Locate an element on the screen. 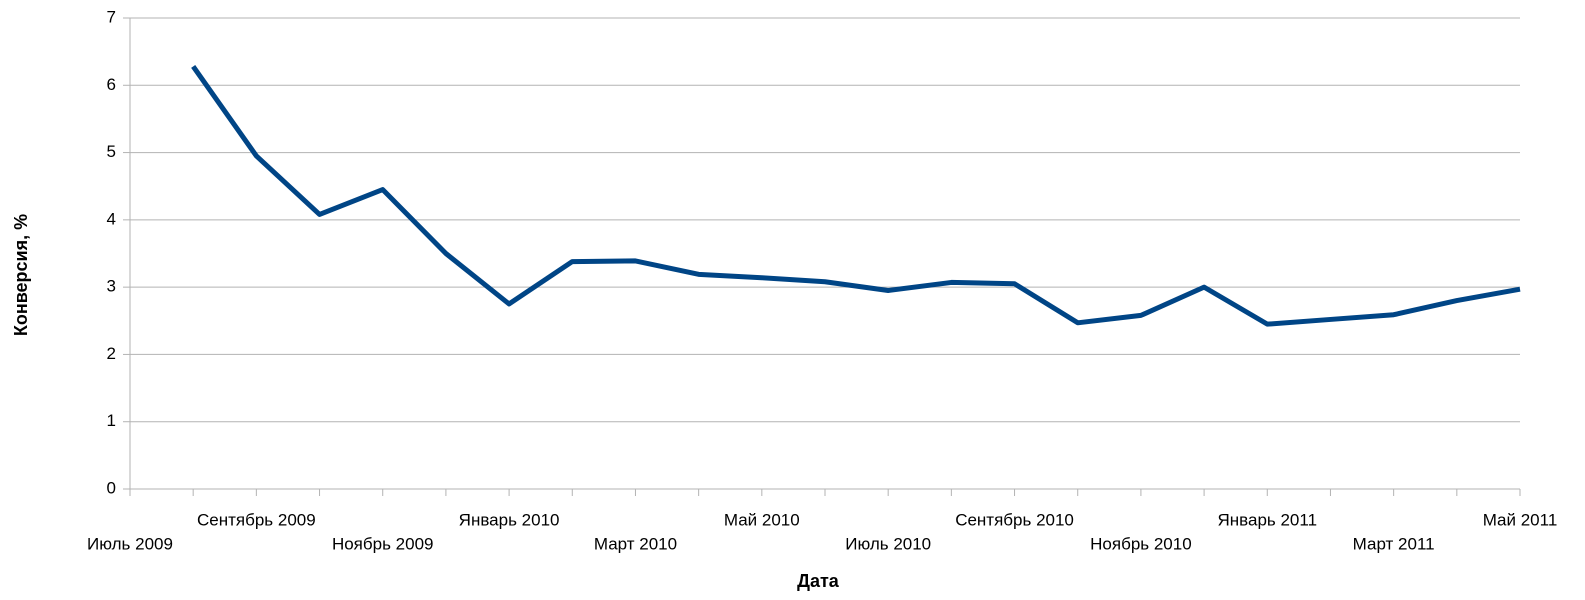  y-tick-label: 1 is located at coordinates (111, 420).